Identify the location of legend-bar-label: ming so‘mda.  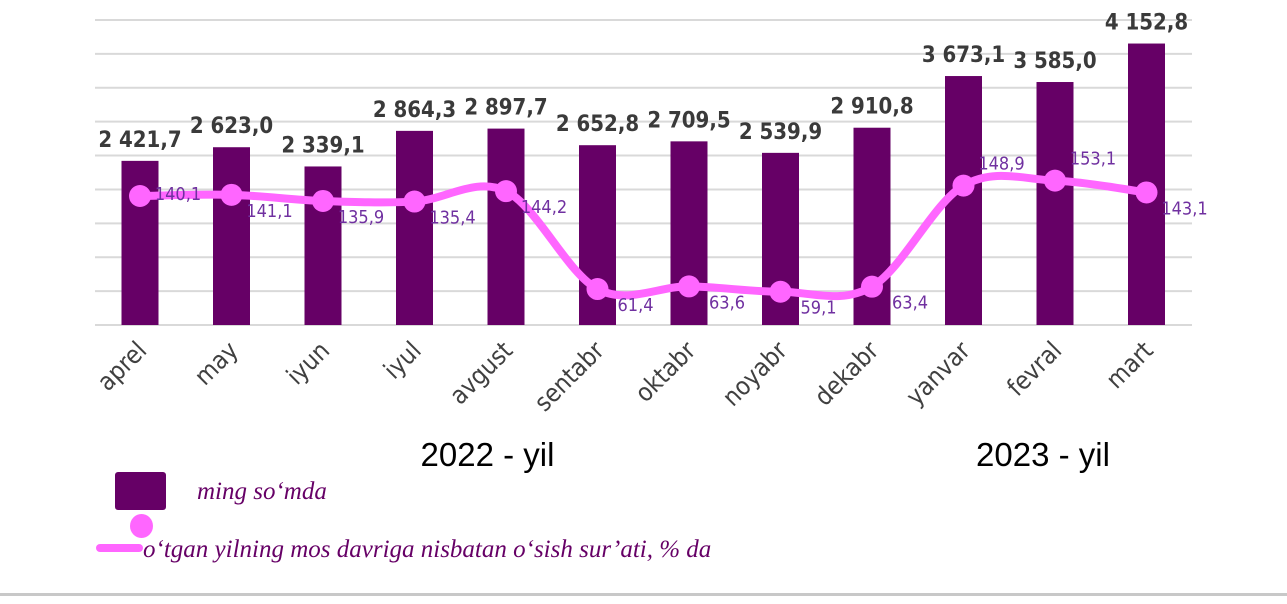
(262, 491).